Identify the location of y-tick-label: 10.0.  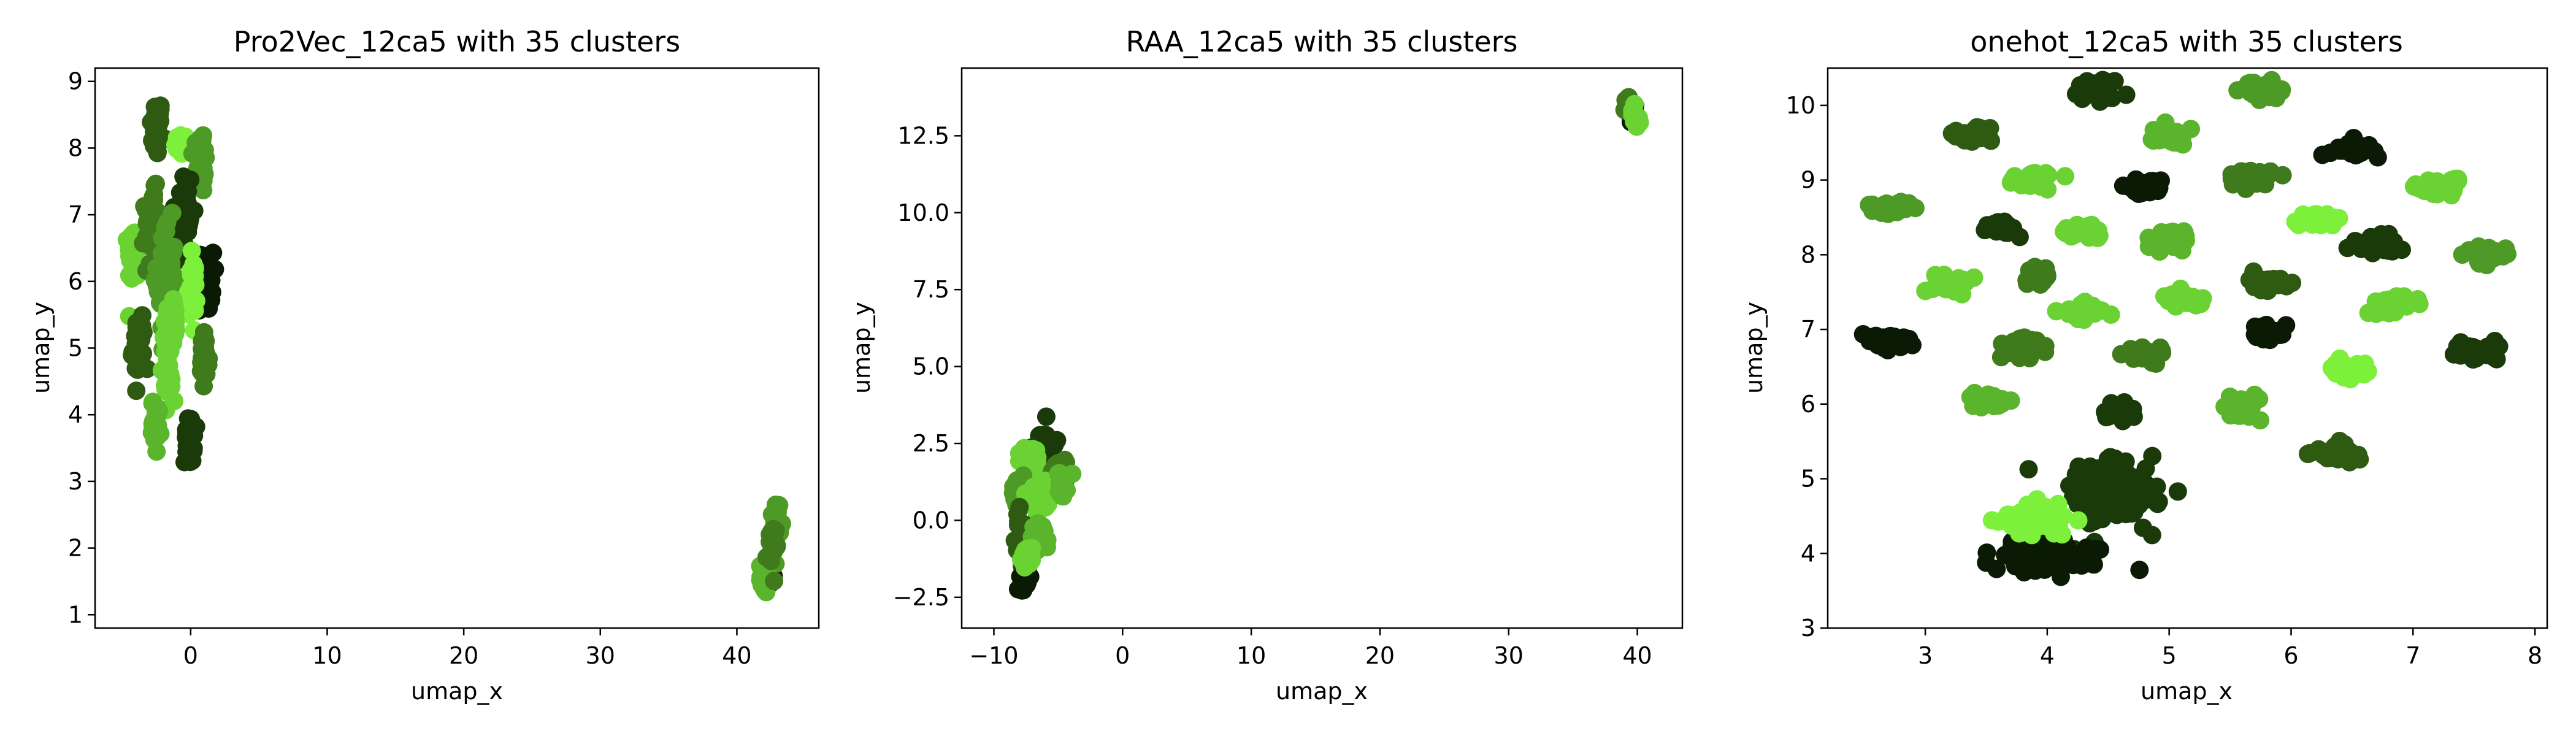
(923, 212).